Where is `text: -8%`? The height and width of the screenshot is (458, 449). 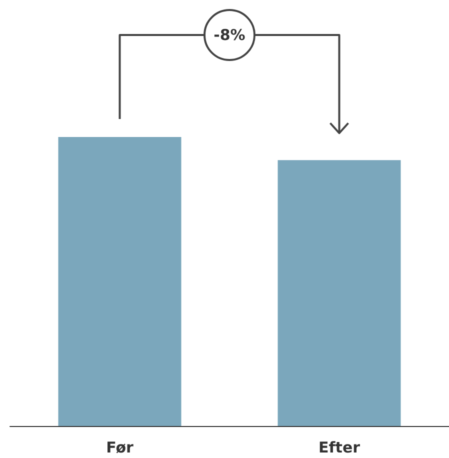 text: -8% is located at coordinates (230, 35).